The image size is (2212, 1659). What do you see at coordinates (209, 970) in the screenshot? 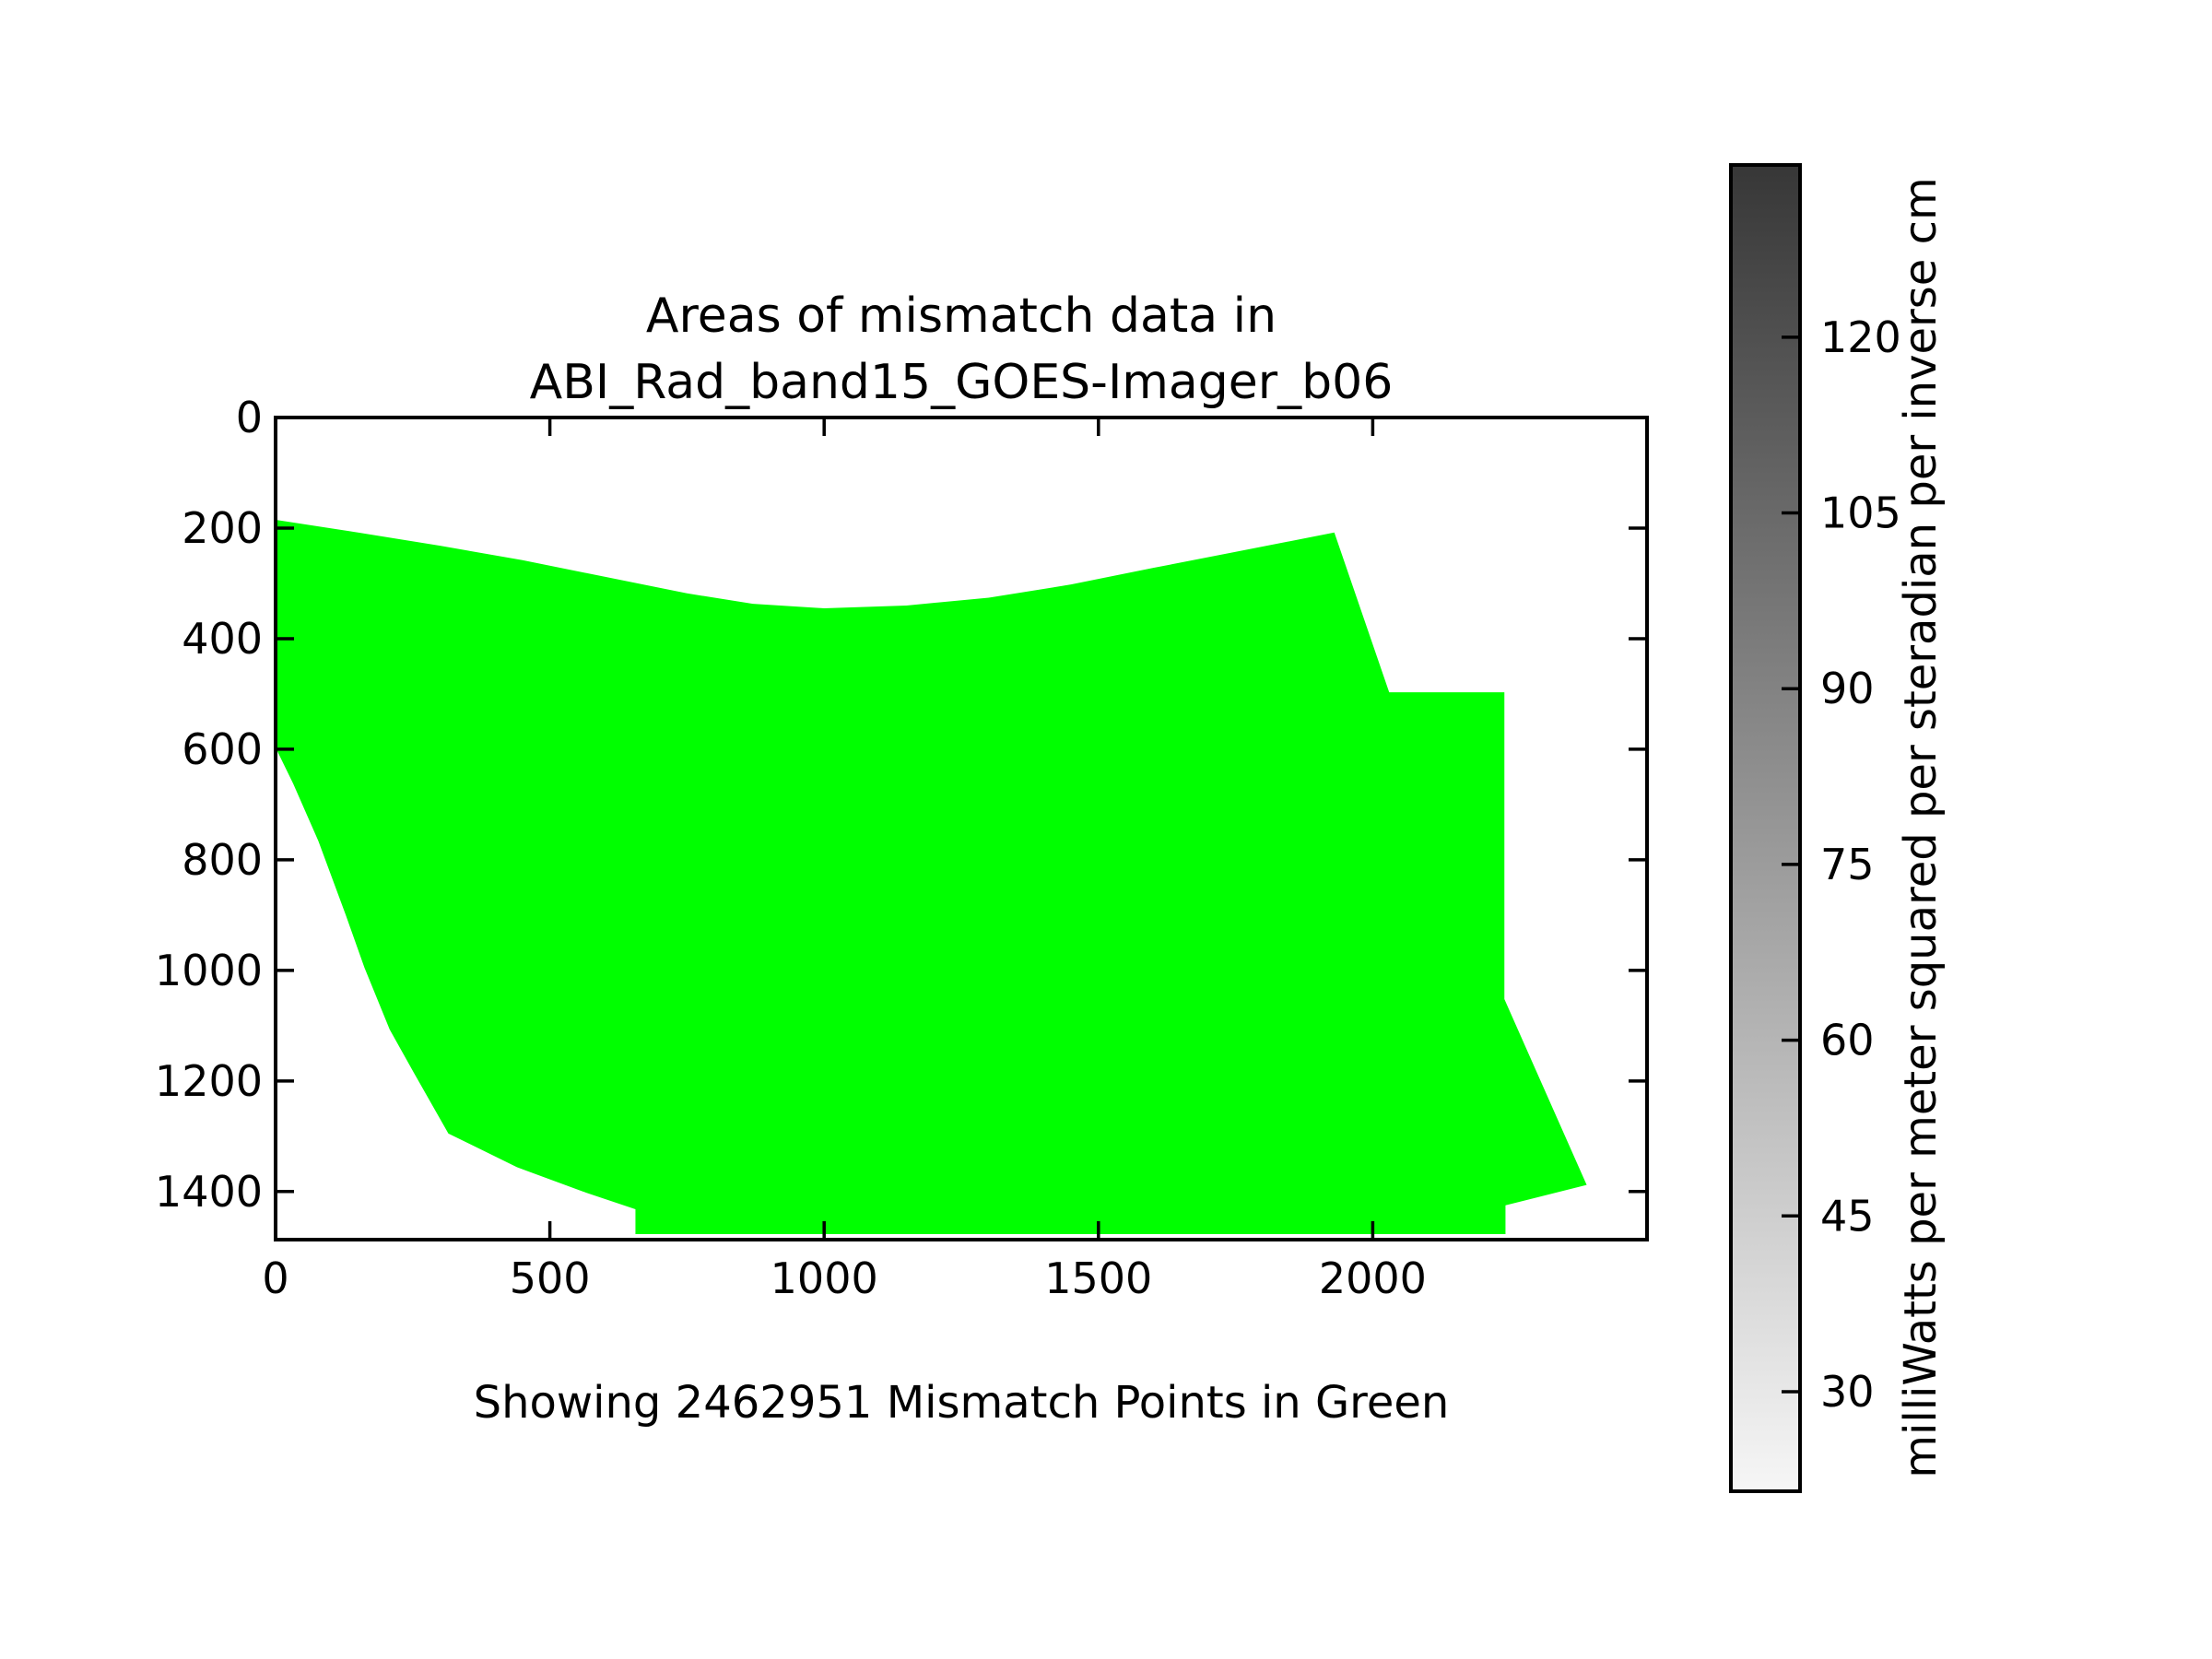
I see `y-tick-label: 1000` at bounding box center [209, 970].